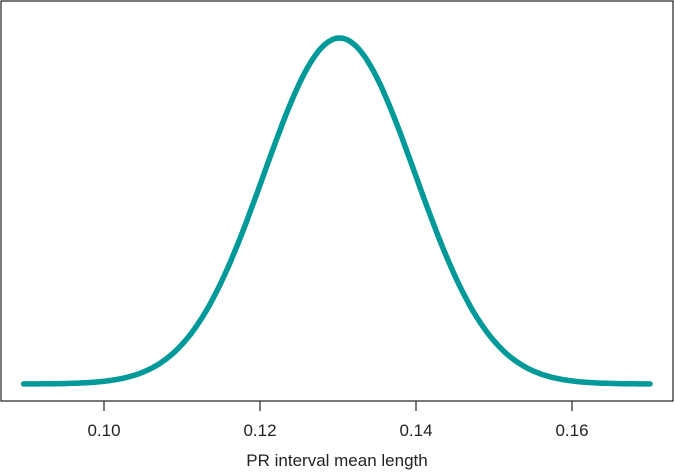  What do you see at coordinates (415, 430) in the screenshot?
I see `x-tick-label: 0.14` at bounding box center [415, 430].